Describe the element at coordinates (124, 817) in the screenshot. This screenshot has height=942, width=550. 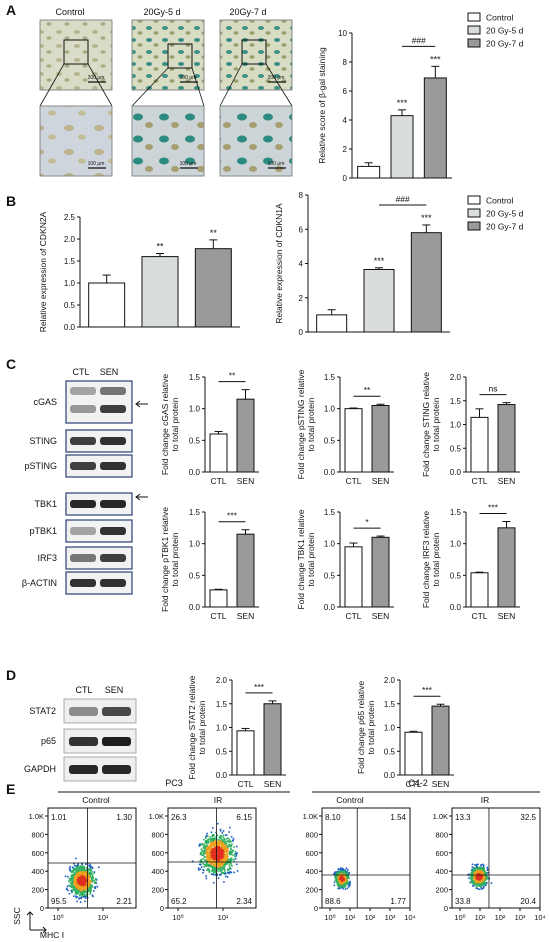
I see `quadrant-value: 1.30` at that location.